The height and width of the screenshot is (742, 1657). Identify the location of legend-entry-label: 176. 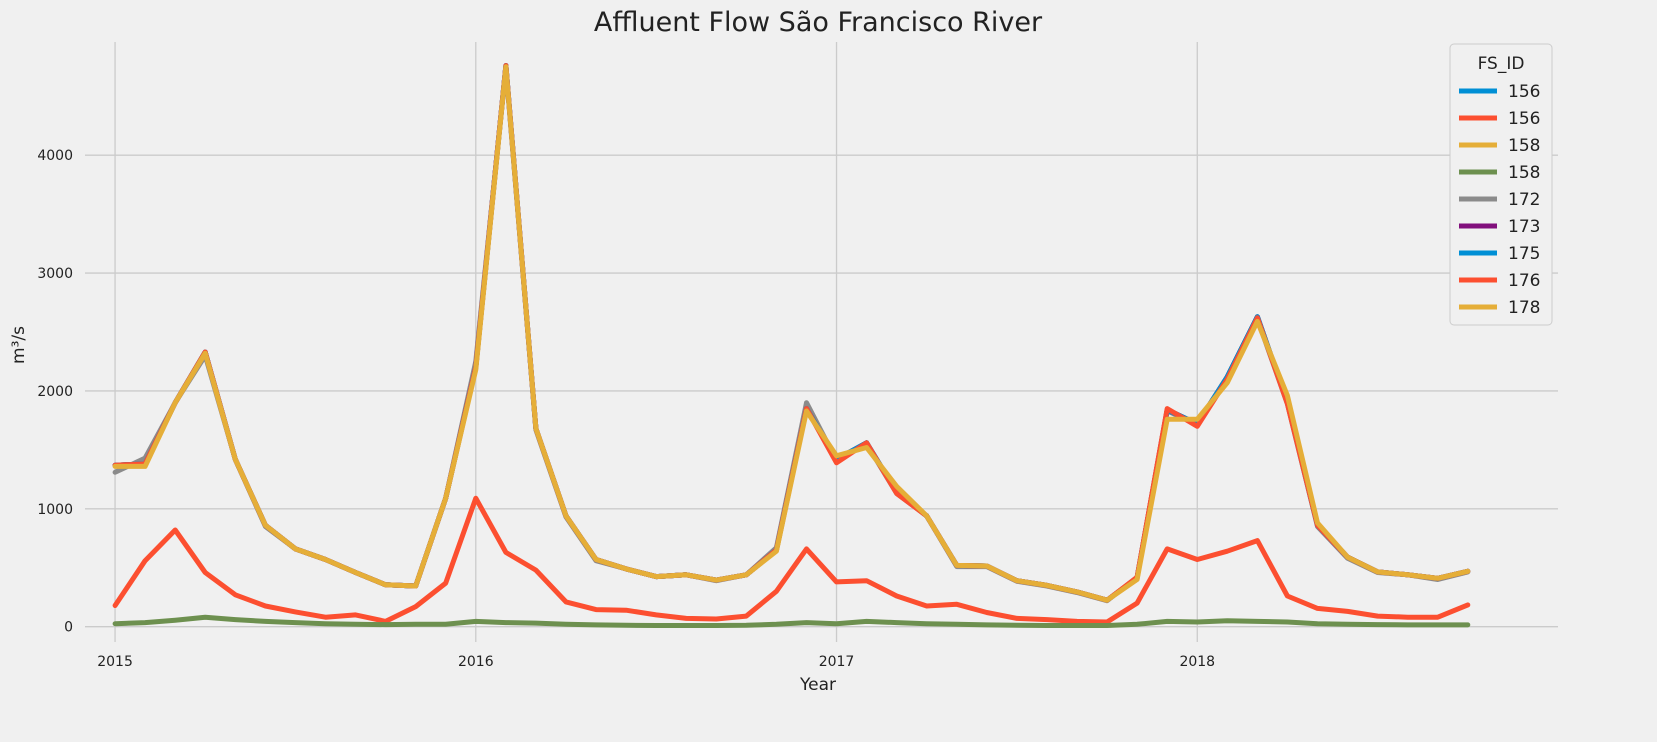
(1524, 281).